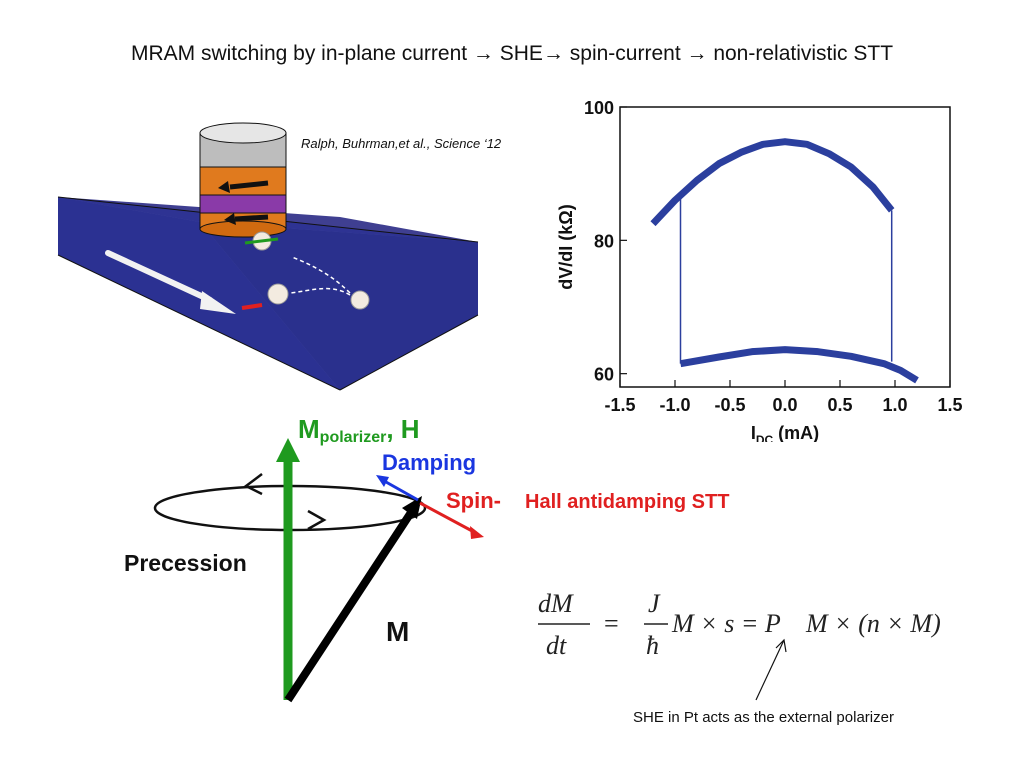 Image resolution: width=1024 pixels, height=768 pixels. What do you see at coordinates (753, 432) in the screenshot?
I see `x-axis-label-main: I` at bounding box center [753, 432].